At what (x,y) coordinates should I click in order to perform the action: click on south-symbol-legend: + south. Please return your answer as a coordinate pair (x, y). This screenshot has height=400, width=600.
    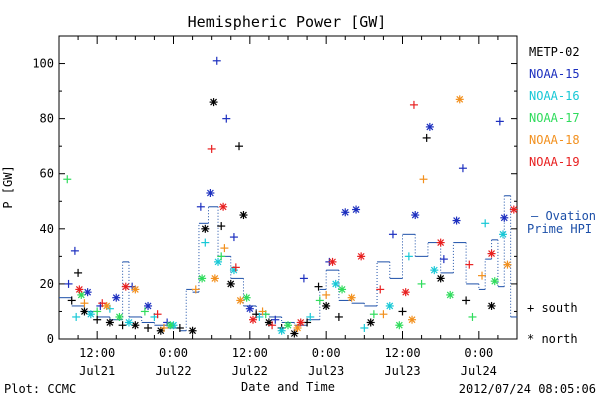
    Looking at the image, I should click on (552, 308).